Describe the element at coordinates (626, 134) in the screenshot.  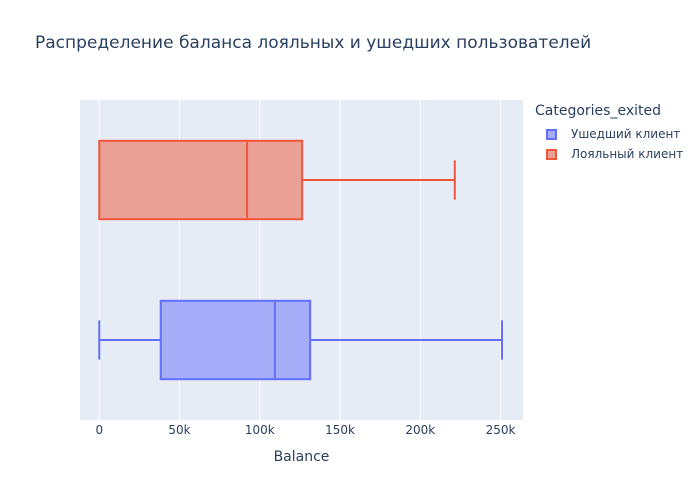
I see `legend-label: Ушедший клиент` at that location.